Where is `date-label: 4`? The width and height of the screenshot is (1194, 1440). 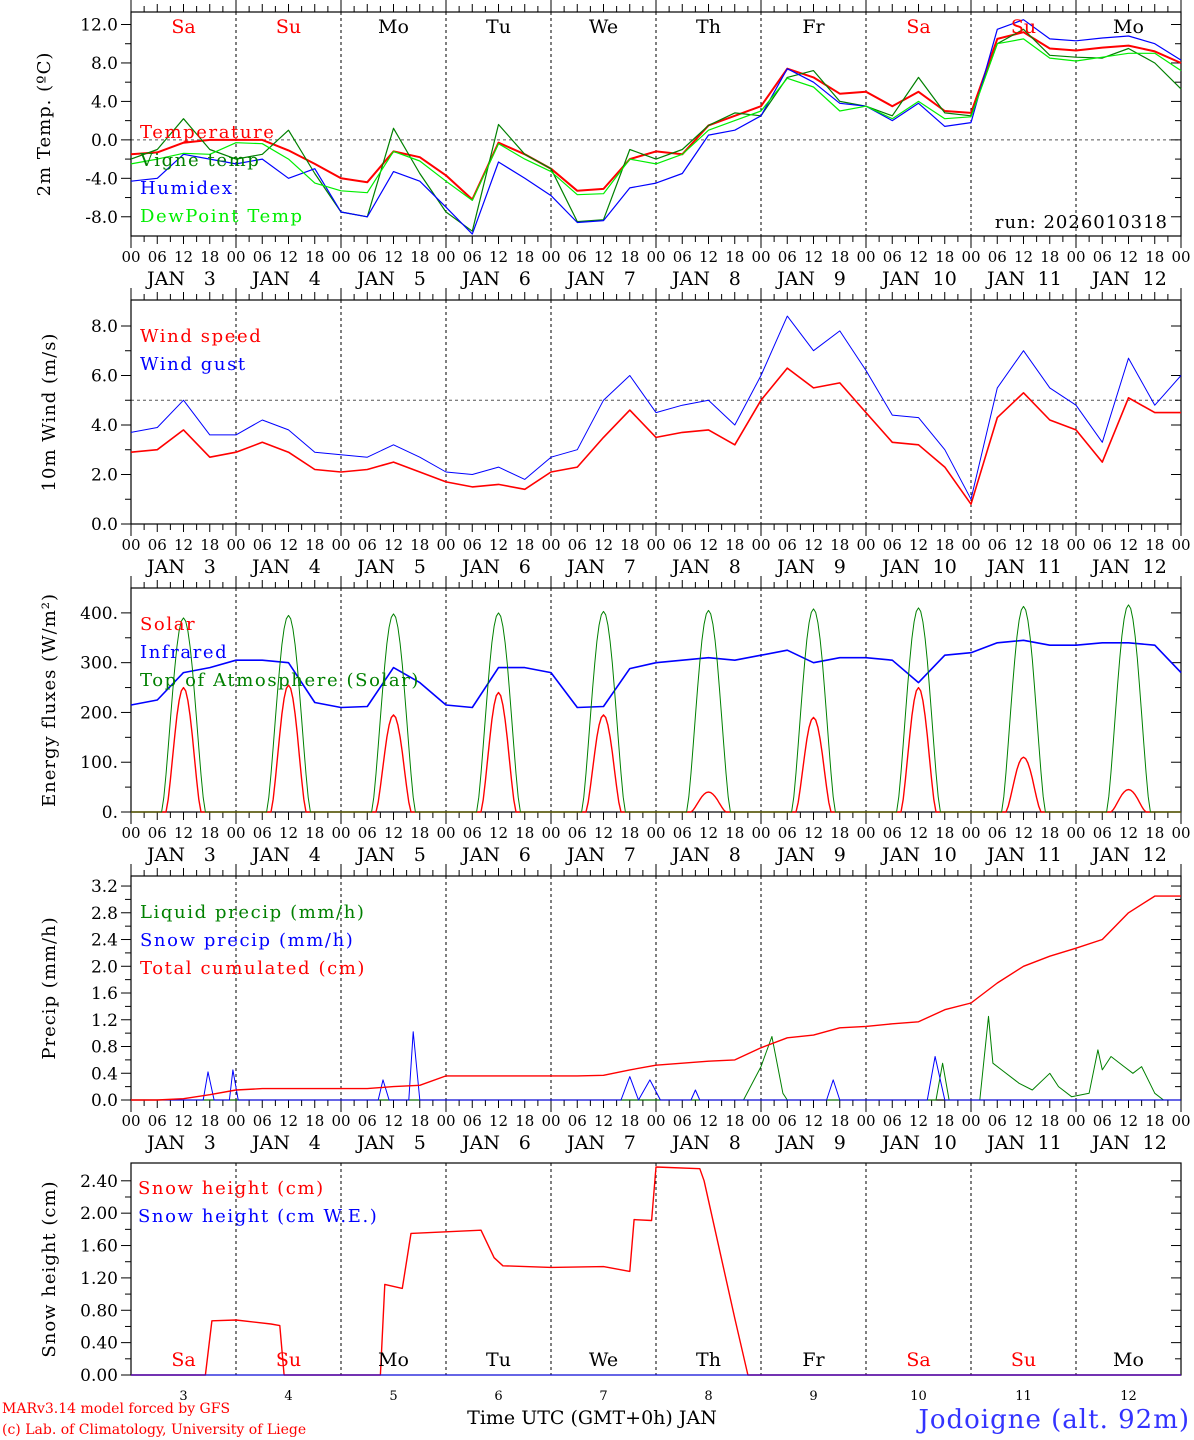 date-label: 4 is located at coordinates (288, 1396).